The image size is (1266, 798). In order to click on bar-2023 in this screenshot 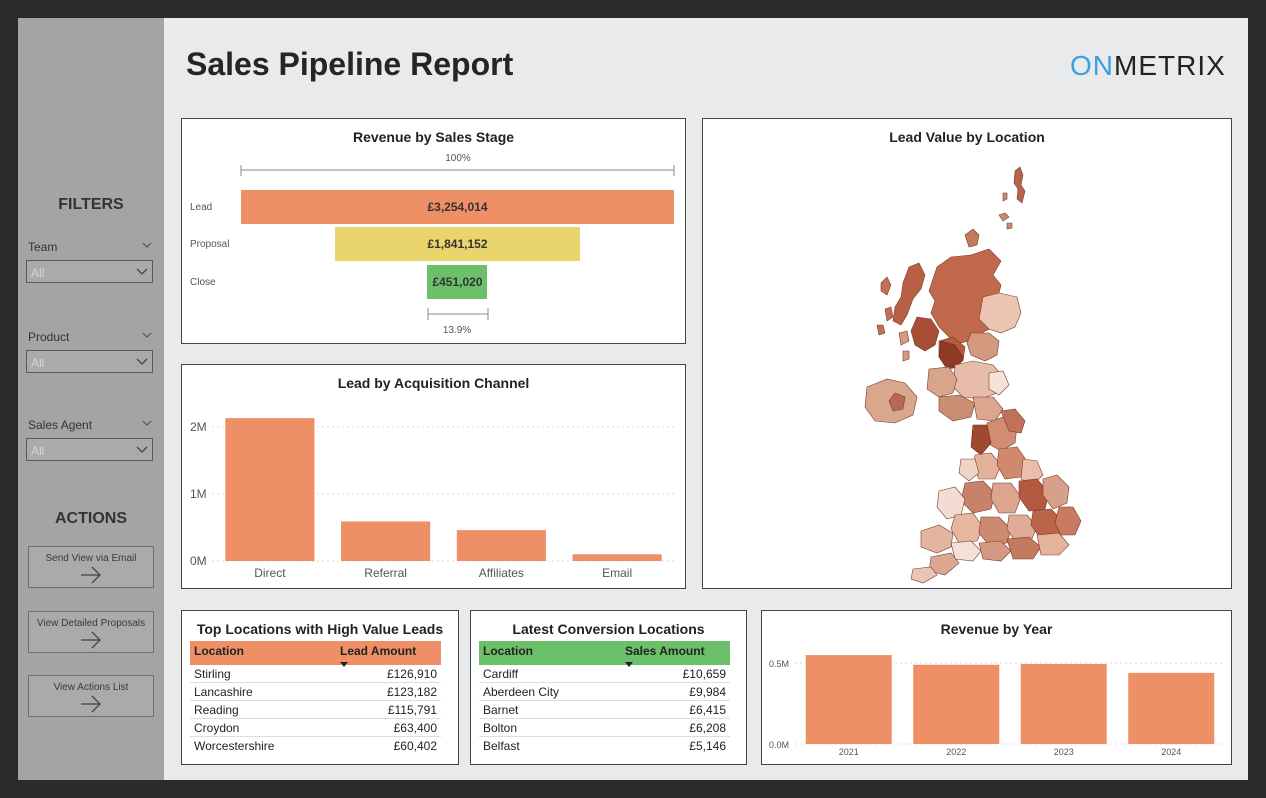, I will do `click(1063, 703)`.